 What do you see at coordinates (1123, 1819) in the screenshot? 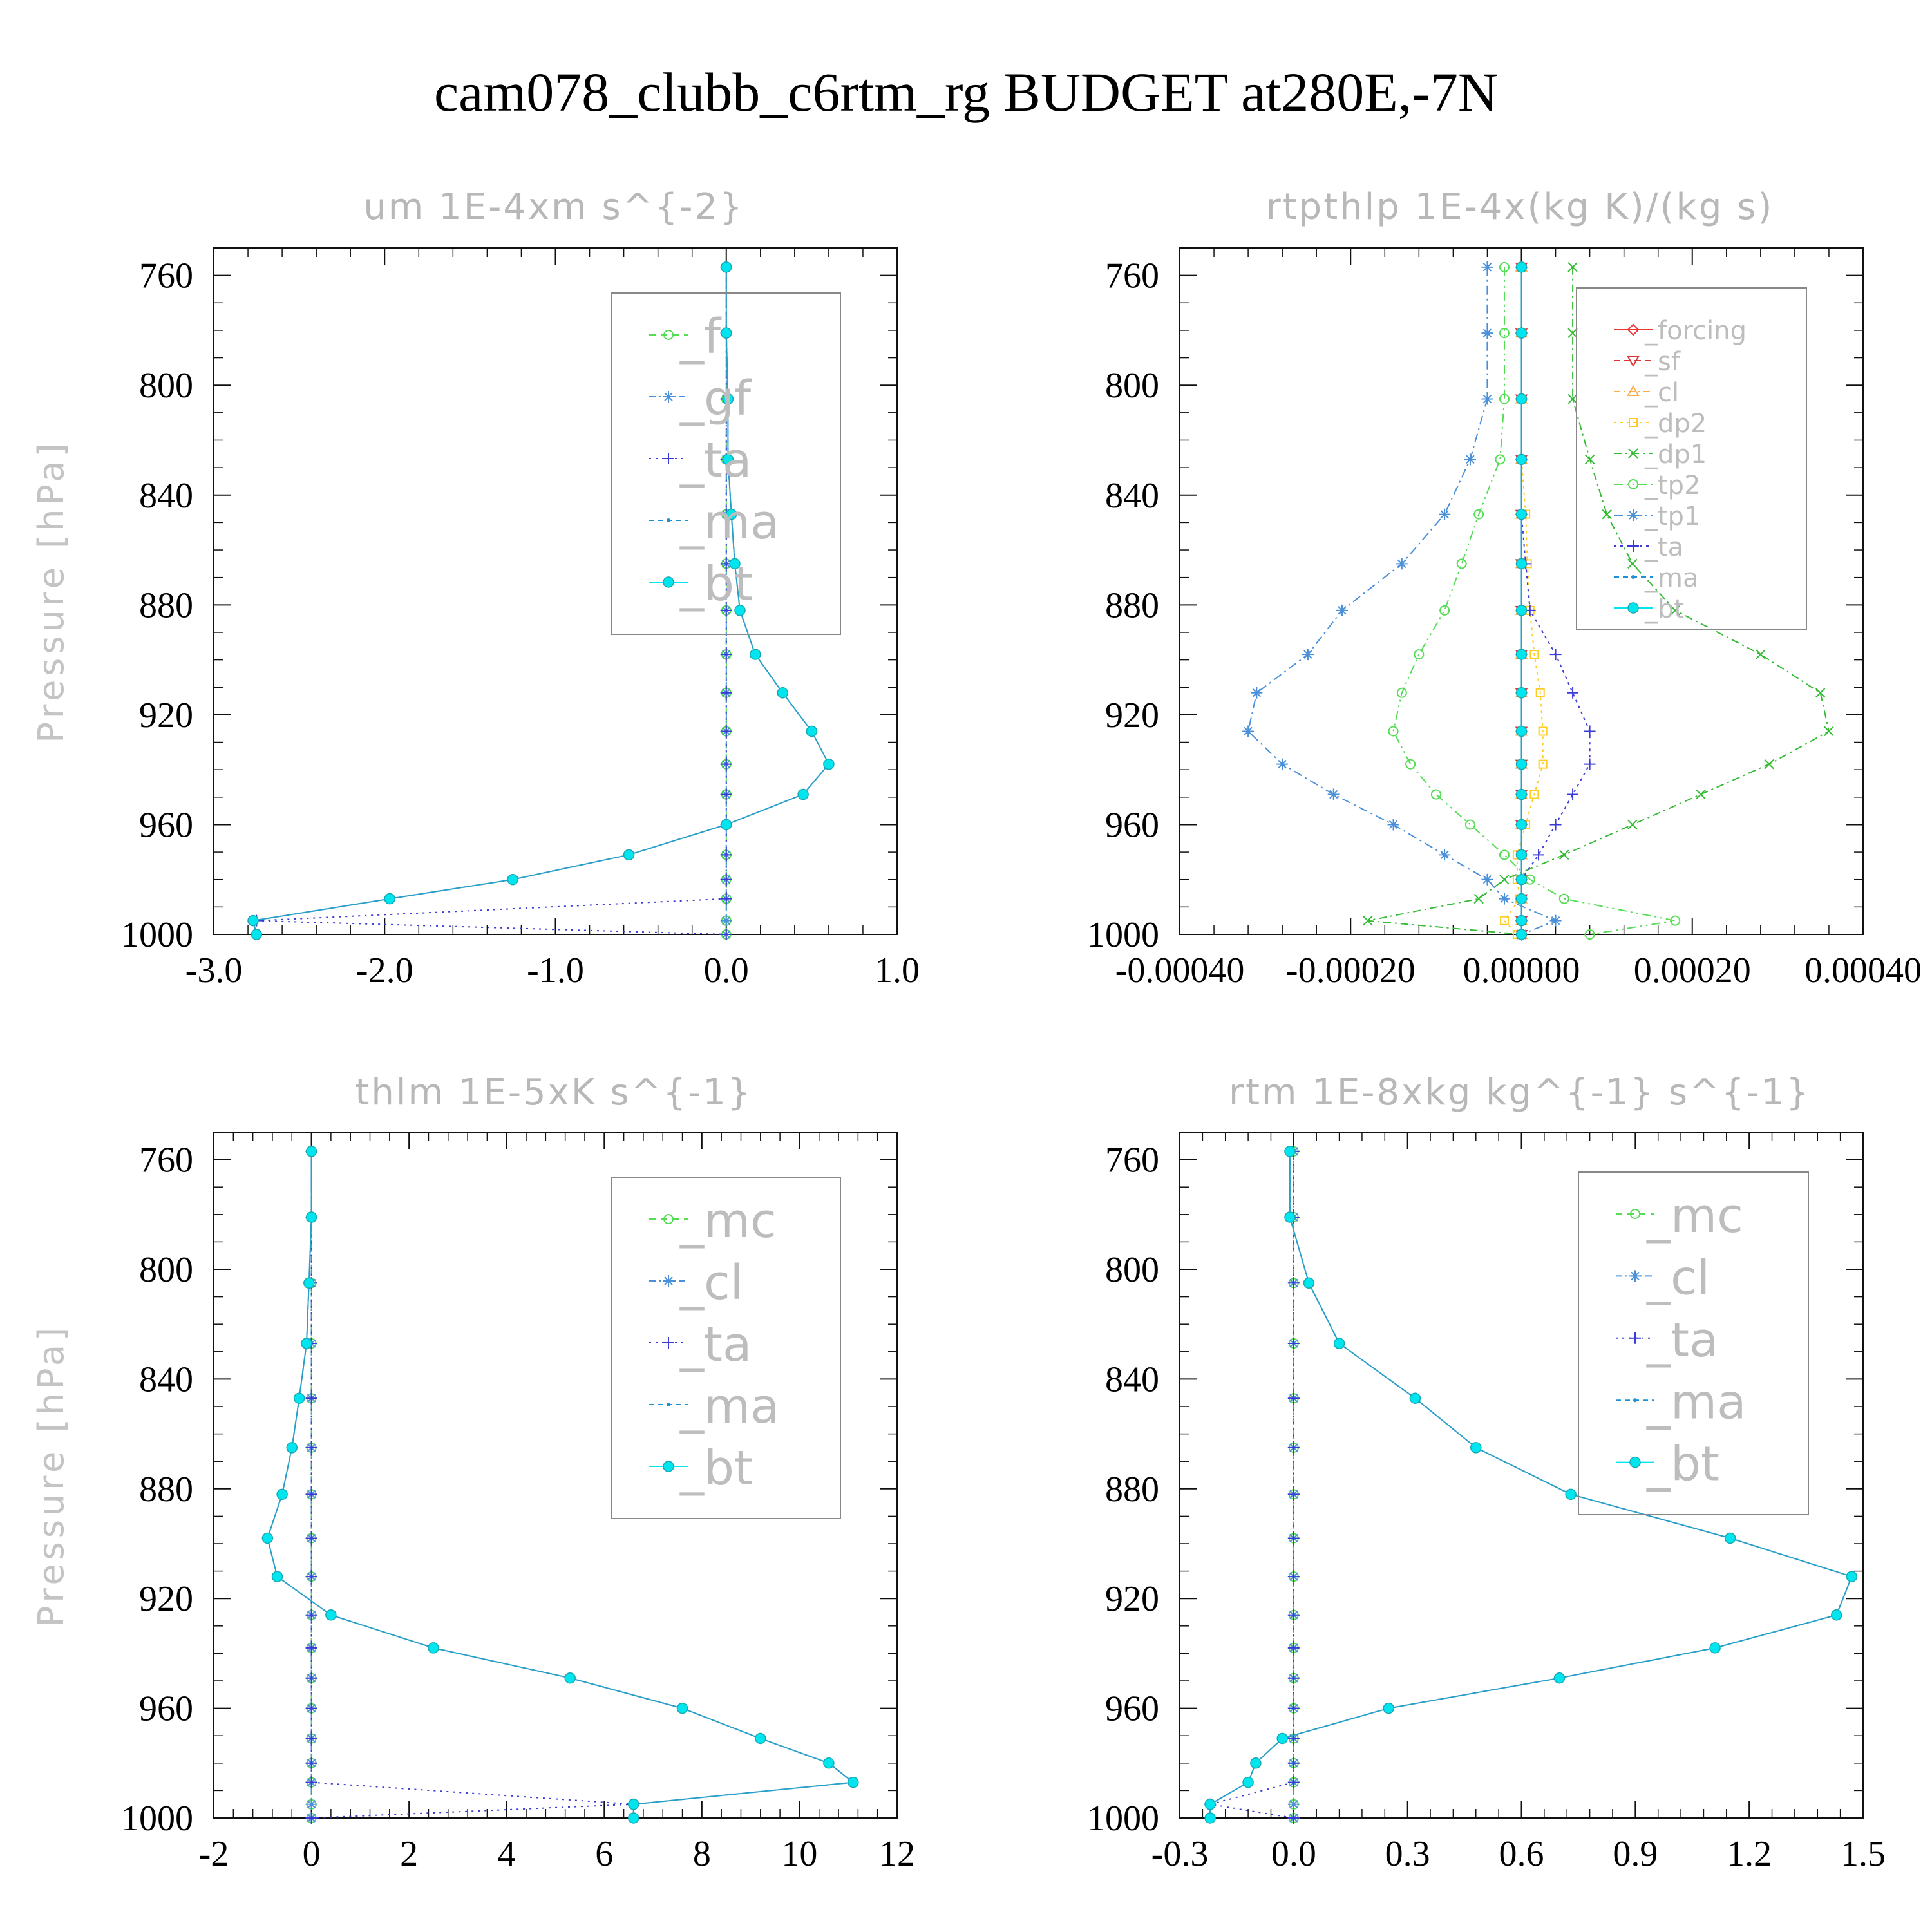
I see `y-tick-label: 1000` at bounding box center [1123, 1819].